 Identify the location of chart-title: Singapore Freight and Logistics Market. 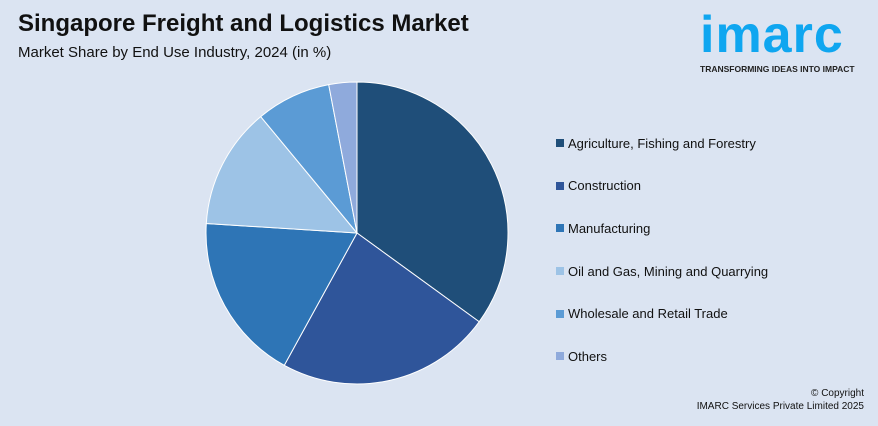
(243, 23).